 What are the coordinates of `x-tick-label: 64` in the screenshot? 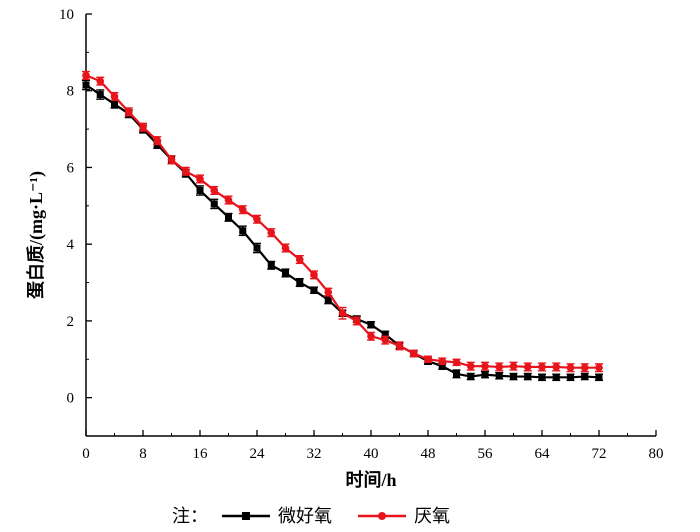 It's located at (543, 454).